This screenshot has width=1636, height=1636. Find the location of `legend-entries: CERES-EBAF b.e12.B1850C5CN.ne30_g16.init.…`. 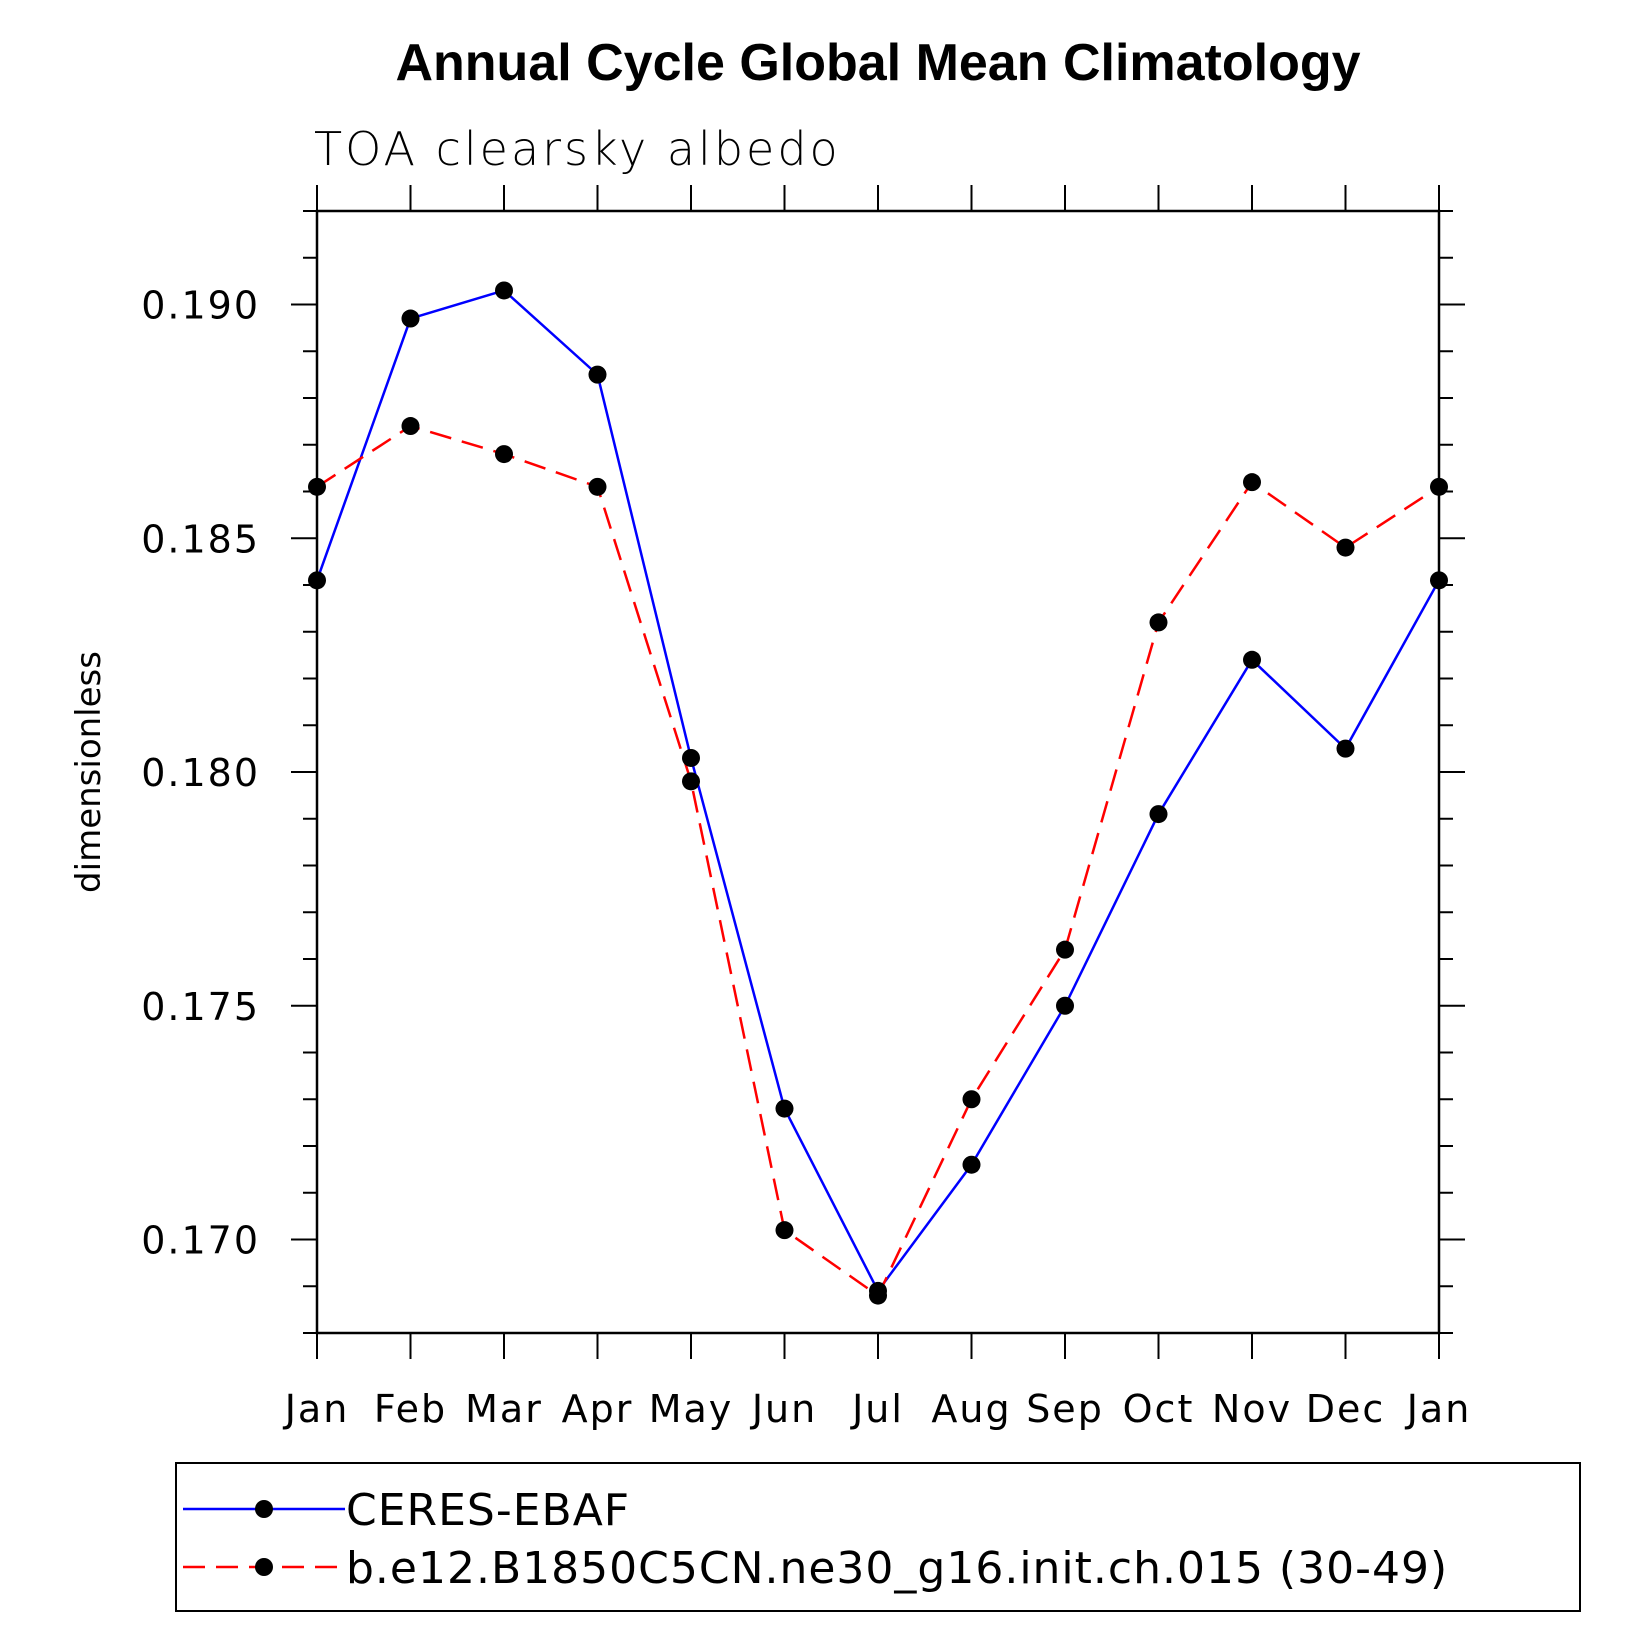

legend-entries: CERES-EBAF b.e12.B1850C5CN.ne30_g16.init.… is located at coordinates (815, 1539).